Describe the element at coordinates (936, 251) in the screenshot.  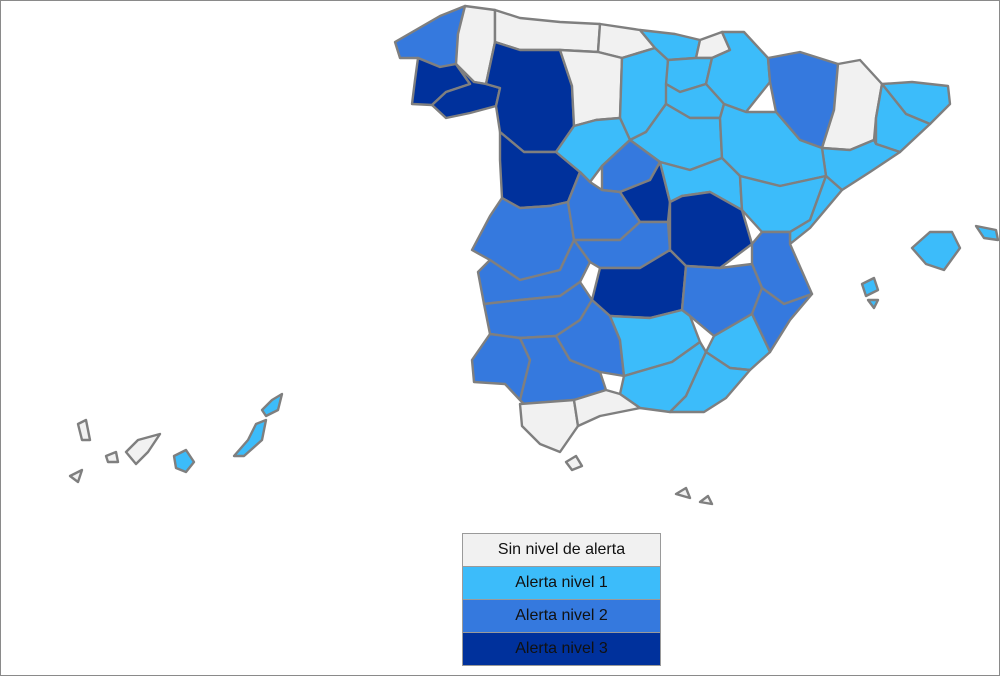
I see `island-mallorca` at that location.